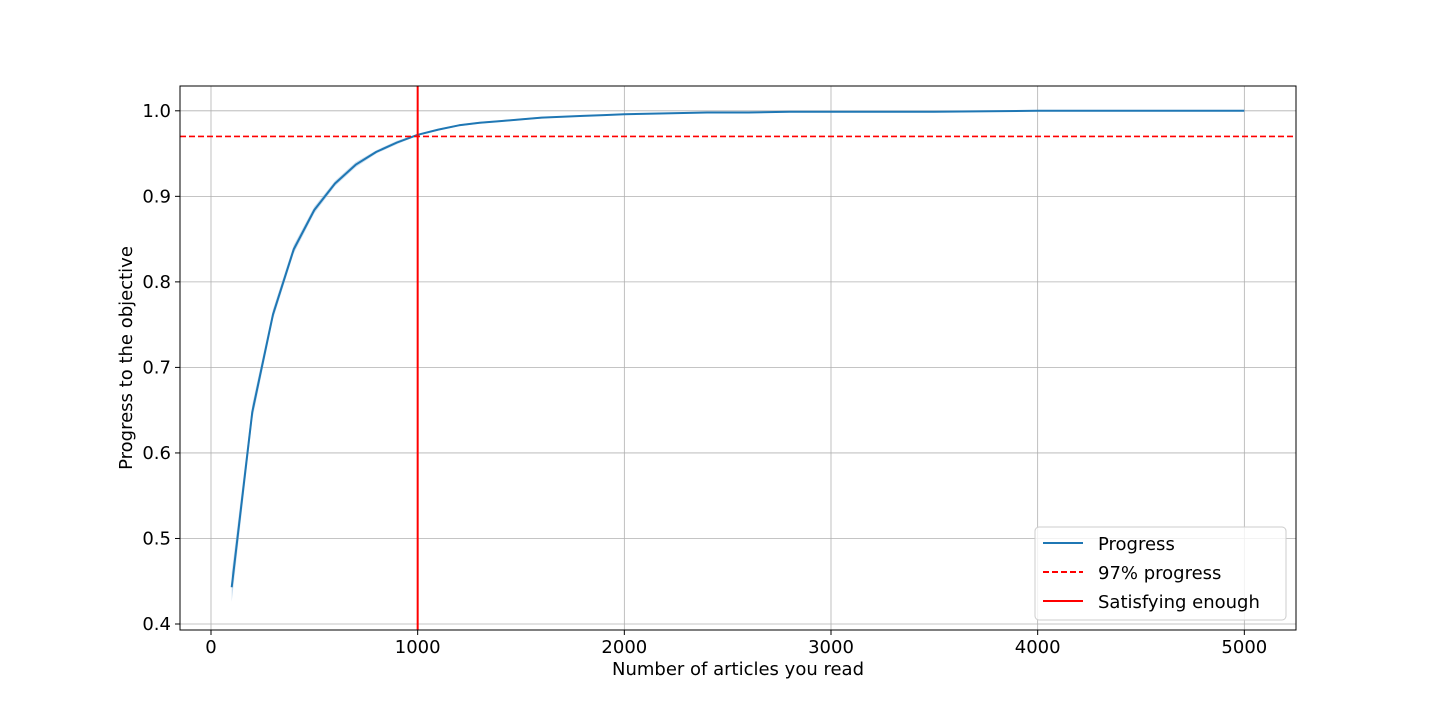 The image size is (1440, 720). Describe the element at coordinates (156, 453) in the screenshot. I see `y-tick-label: 0.6` at that location.